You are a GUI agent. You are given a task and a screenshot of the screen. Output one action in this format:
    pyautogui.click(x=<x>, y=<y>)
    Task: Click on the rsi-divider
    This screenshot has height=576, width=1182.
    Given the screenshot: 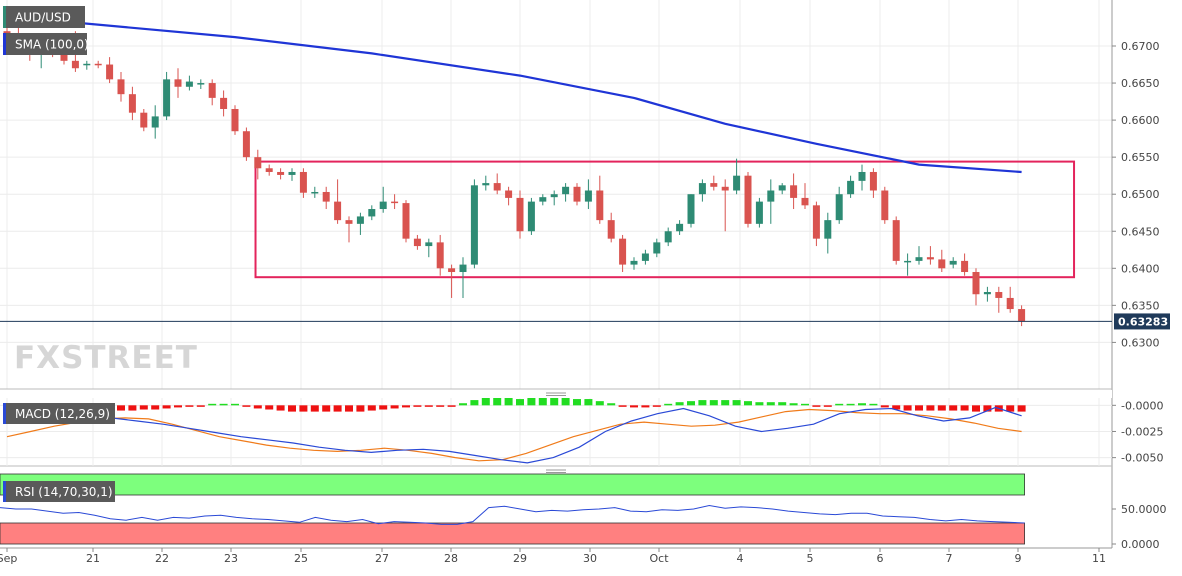 What is the action you would take?
    pyautogui.click(x=556, y=471)
    